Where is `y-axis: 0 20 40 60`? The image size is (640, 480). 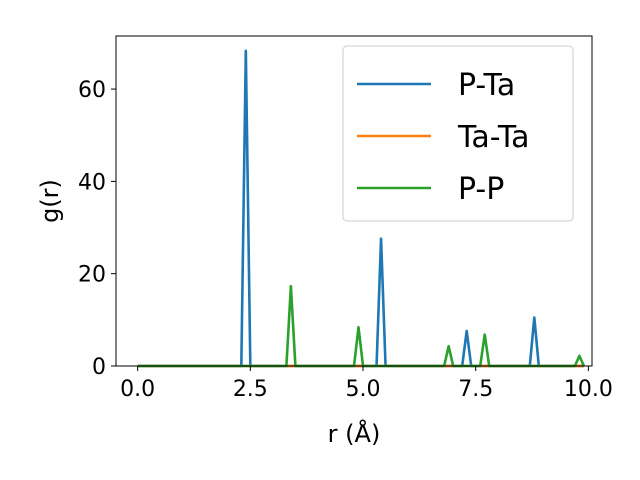
y-axis: 0 20 40 60 is located at coordinates (97, 229).